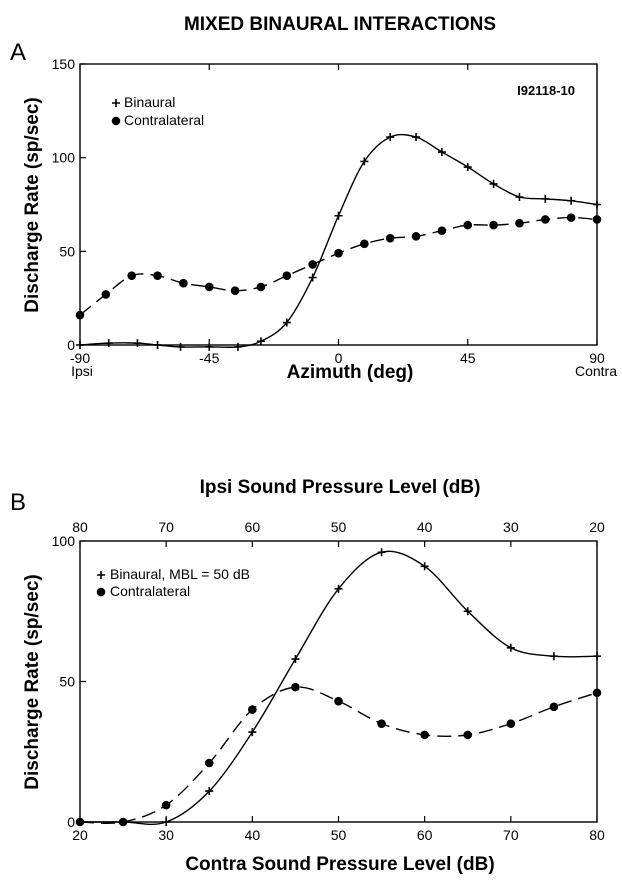 The image size is (622, 884). I want to click on panel-b-x-tick-label: 80, so click(597, 835).